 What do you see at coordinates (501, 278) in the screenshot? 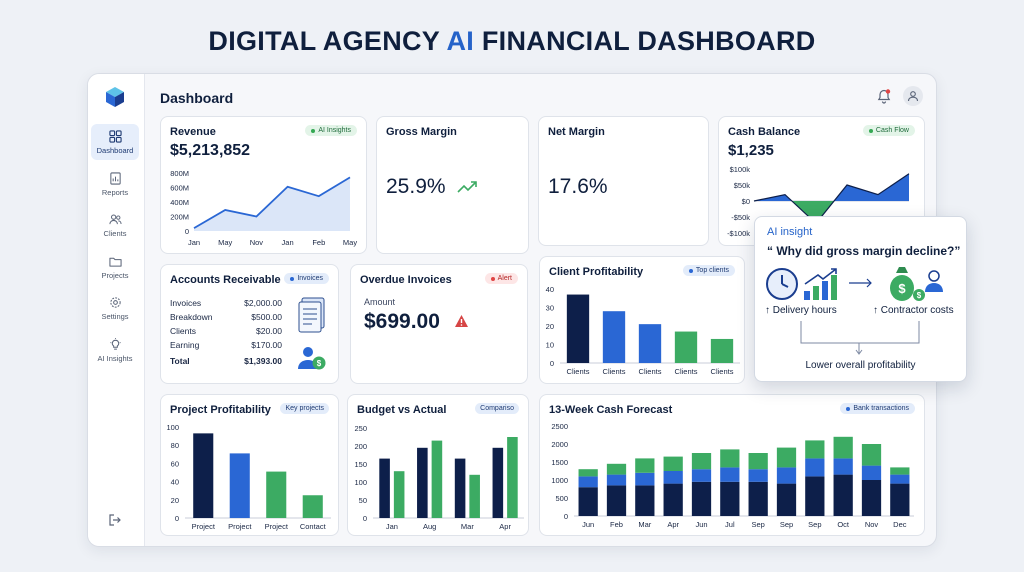
I see `alert-badge: Alert` at bounding box center [501, 278].